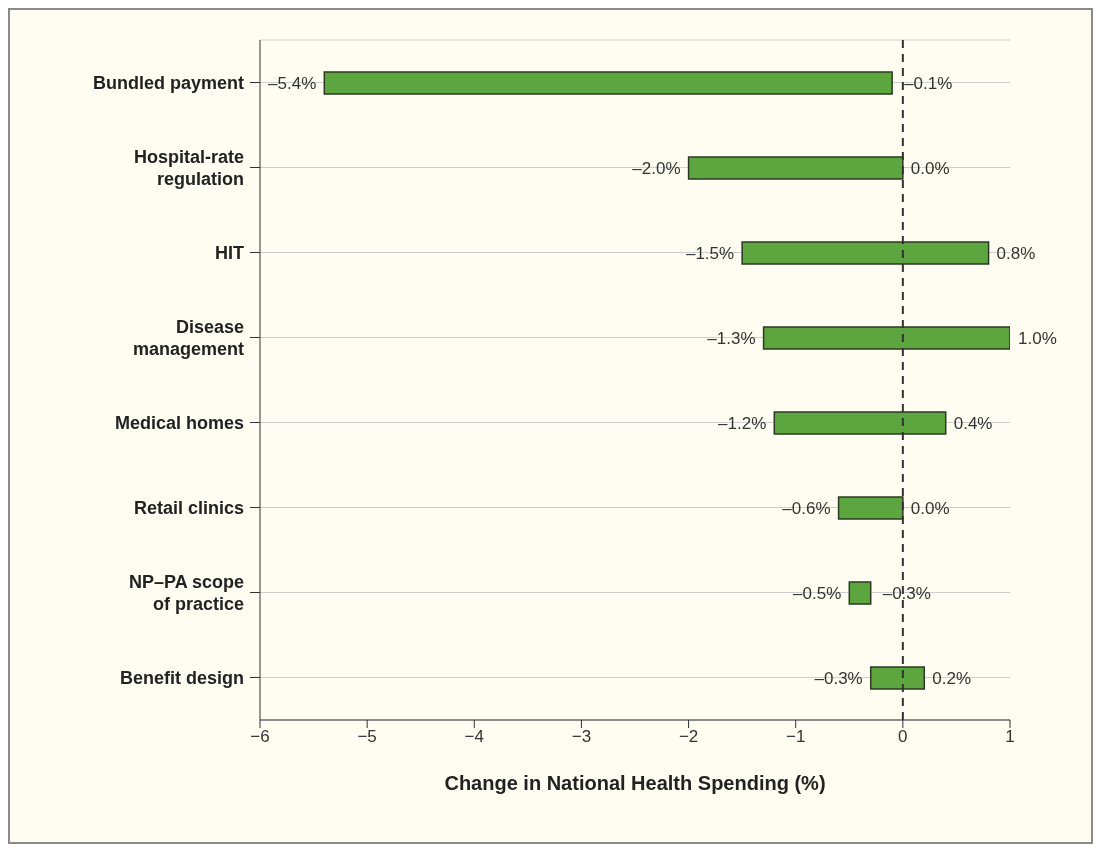 The width and height of the screenshot is (1103, 854). I want to click on y-tick-label: HIT, so click(229, 252).